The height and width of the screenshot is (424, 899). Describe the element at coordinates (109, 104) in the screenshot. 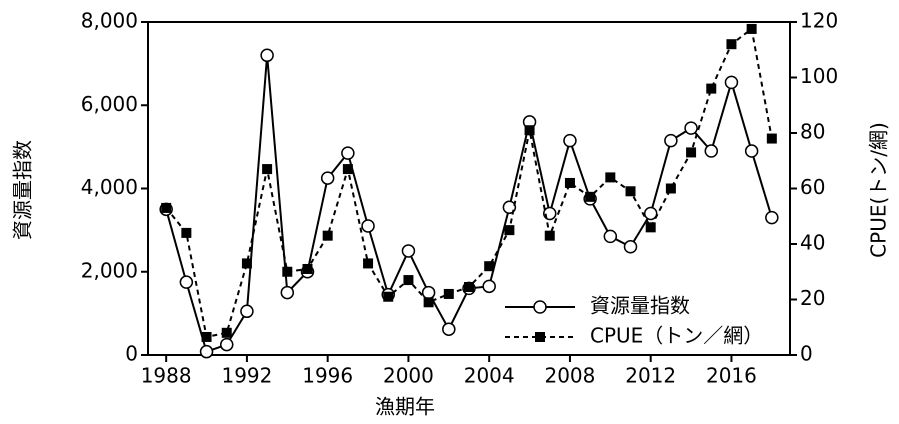

I see `y-tick-label: 6,000` at that location.